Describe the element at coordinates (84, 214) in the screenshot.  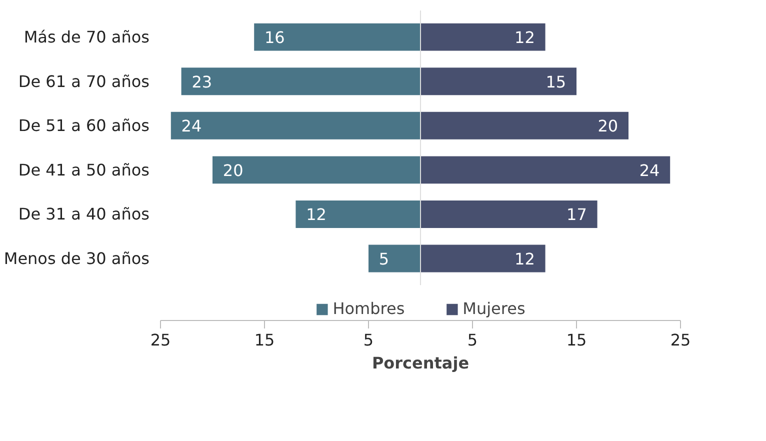
I see `y-tick-label: De 31 a 40 años` at that location.